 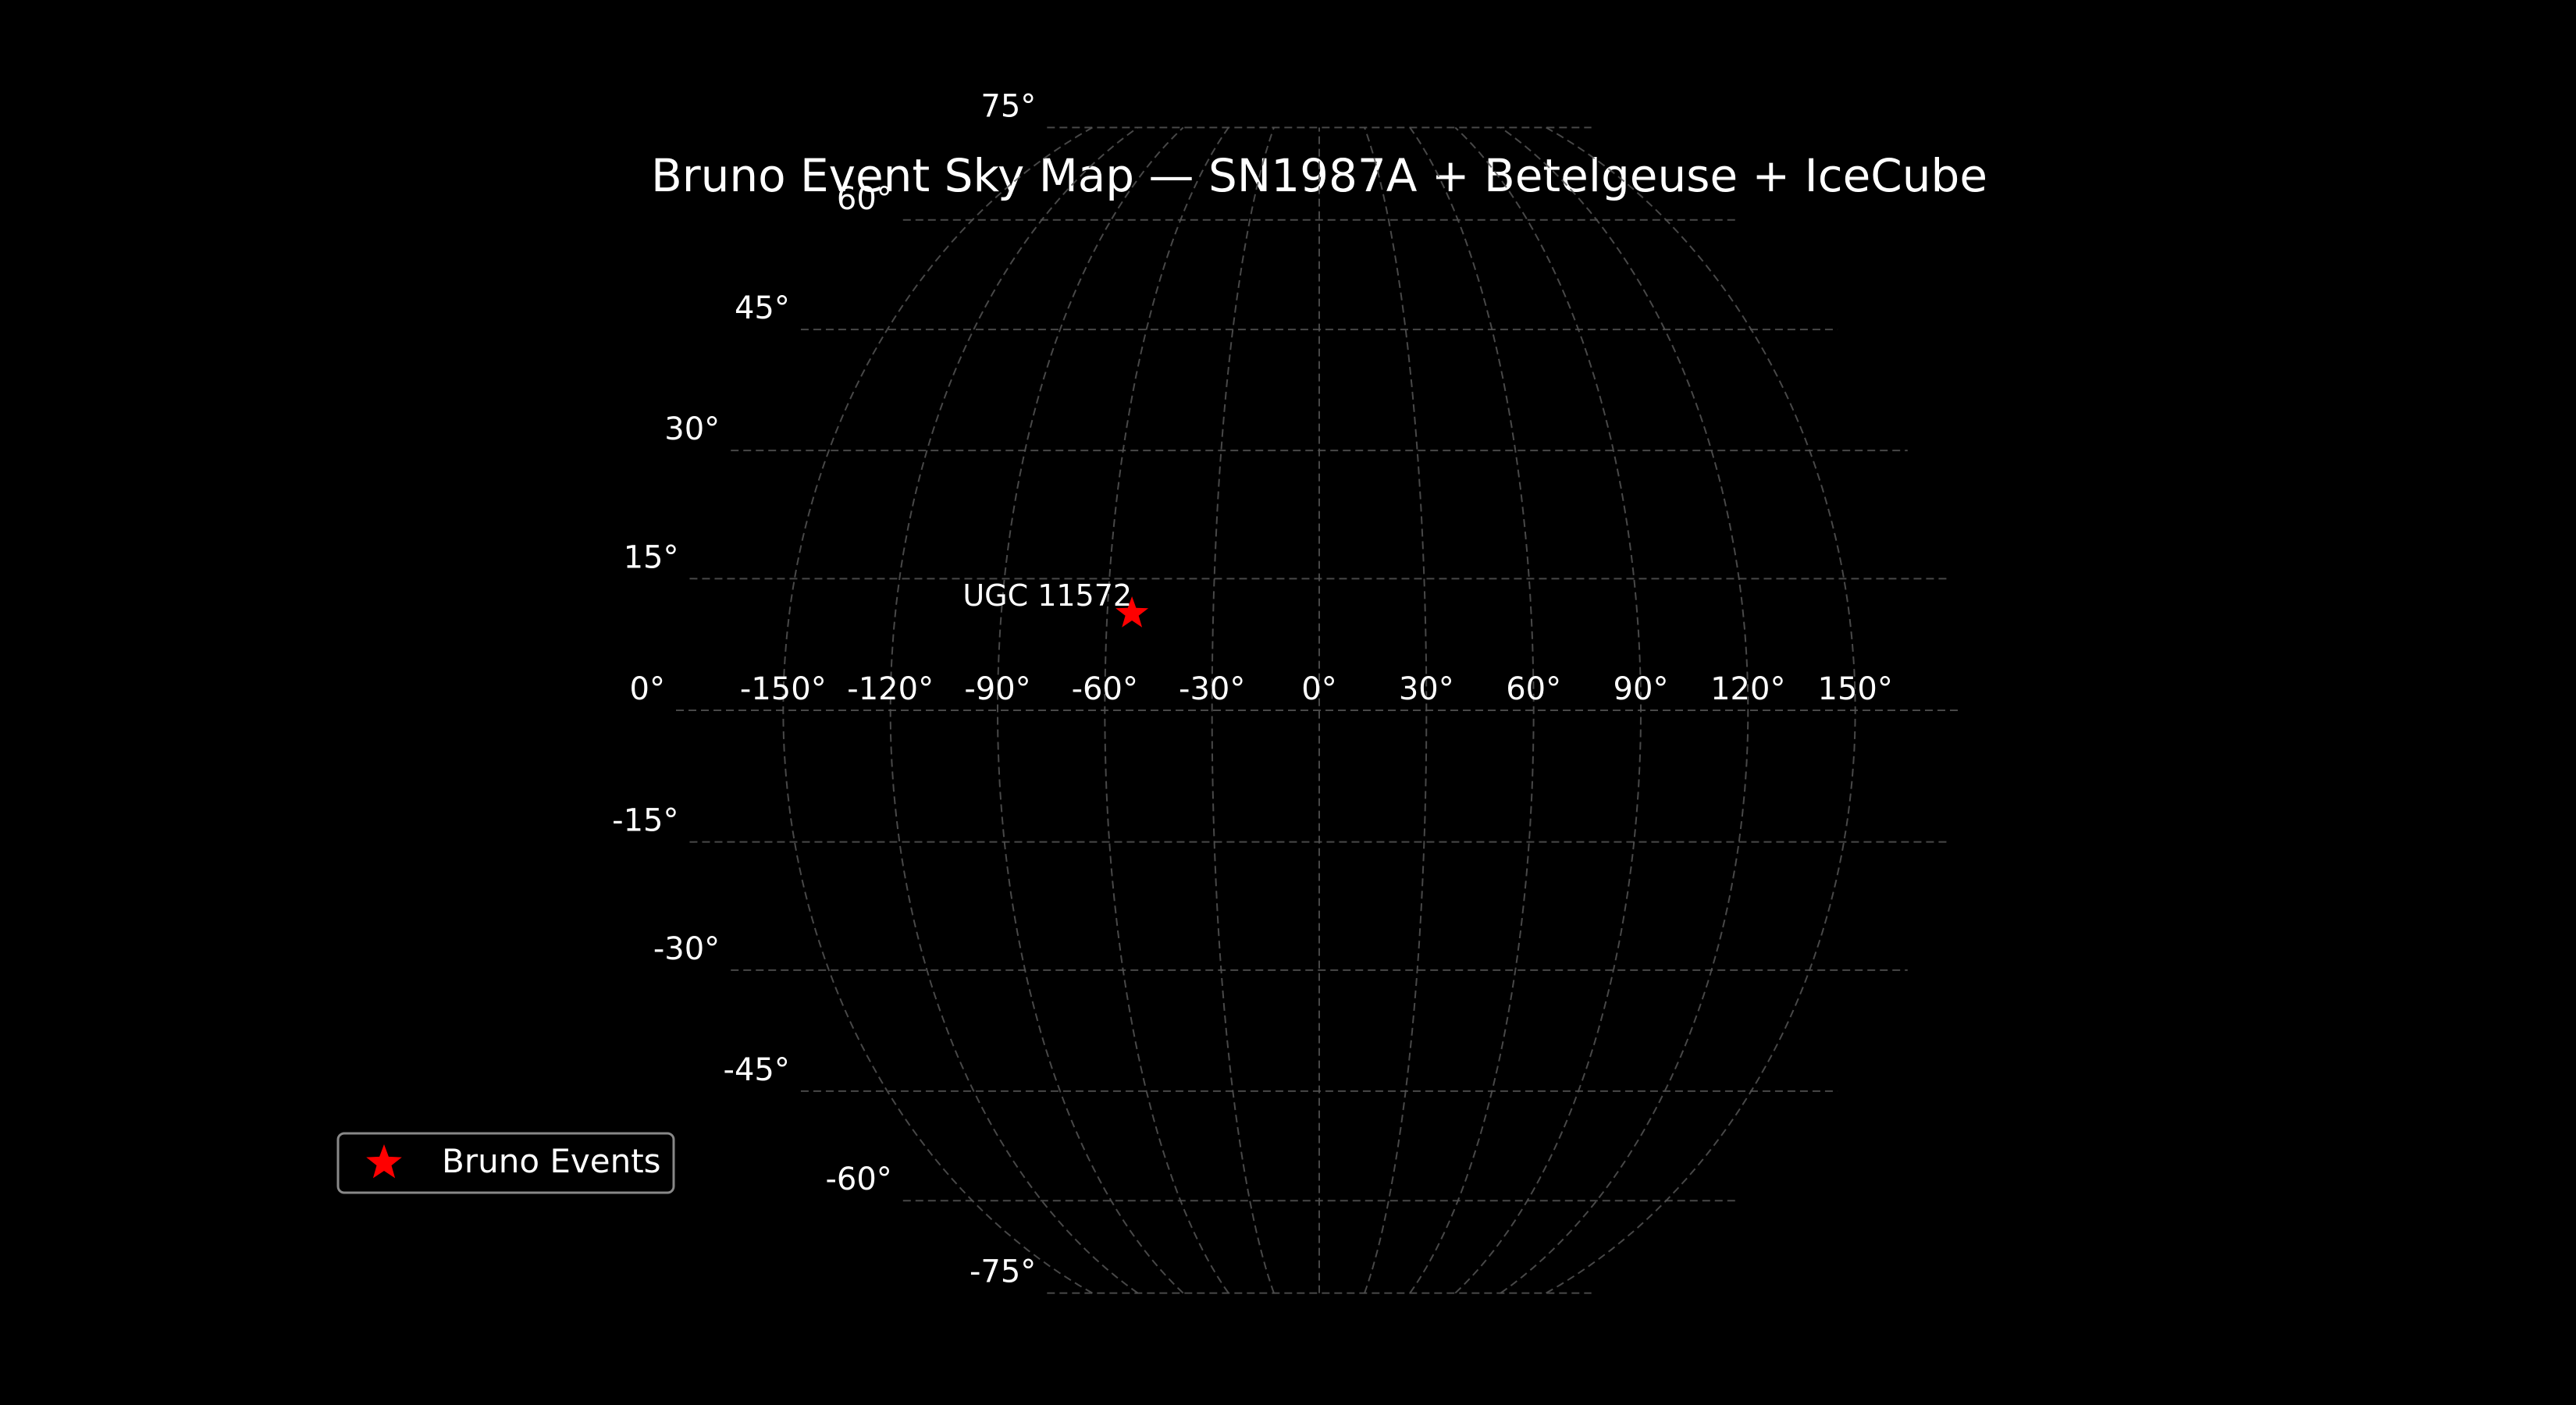 I want to click on y-tick-label: -75°, so click(x=1003, y=1272).